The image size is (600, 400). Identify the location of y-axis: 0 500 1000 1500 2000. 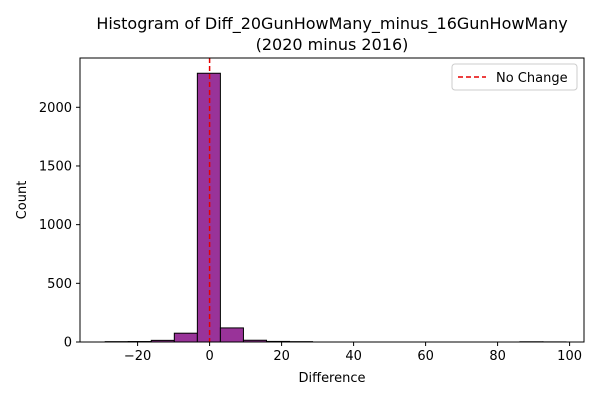
(59, 226).